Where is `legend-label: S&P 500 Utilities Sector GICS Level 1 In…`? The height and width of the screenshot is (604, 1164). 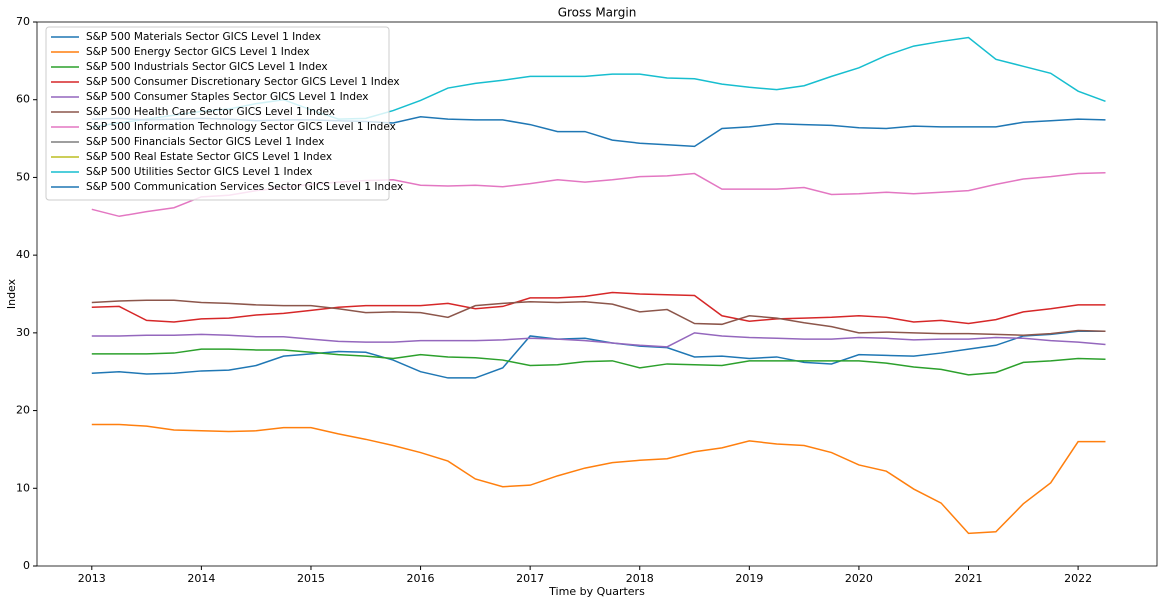 legend-label: S&P 500 Utilities Sector GICS Level 1 In… is located at coordinates (199, 172).